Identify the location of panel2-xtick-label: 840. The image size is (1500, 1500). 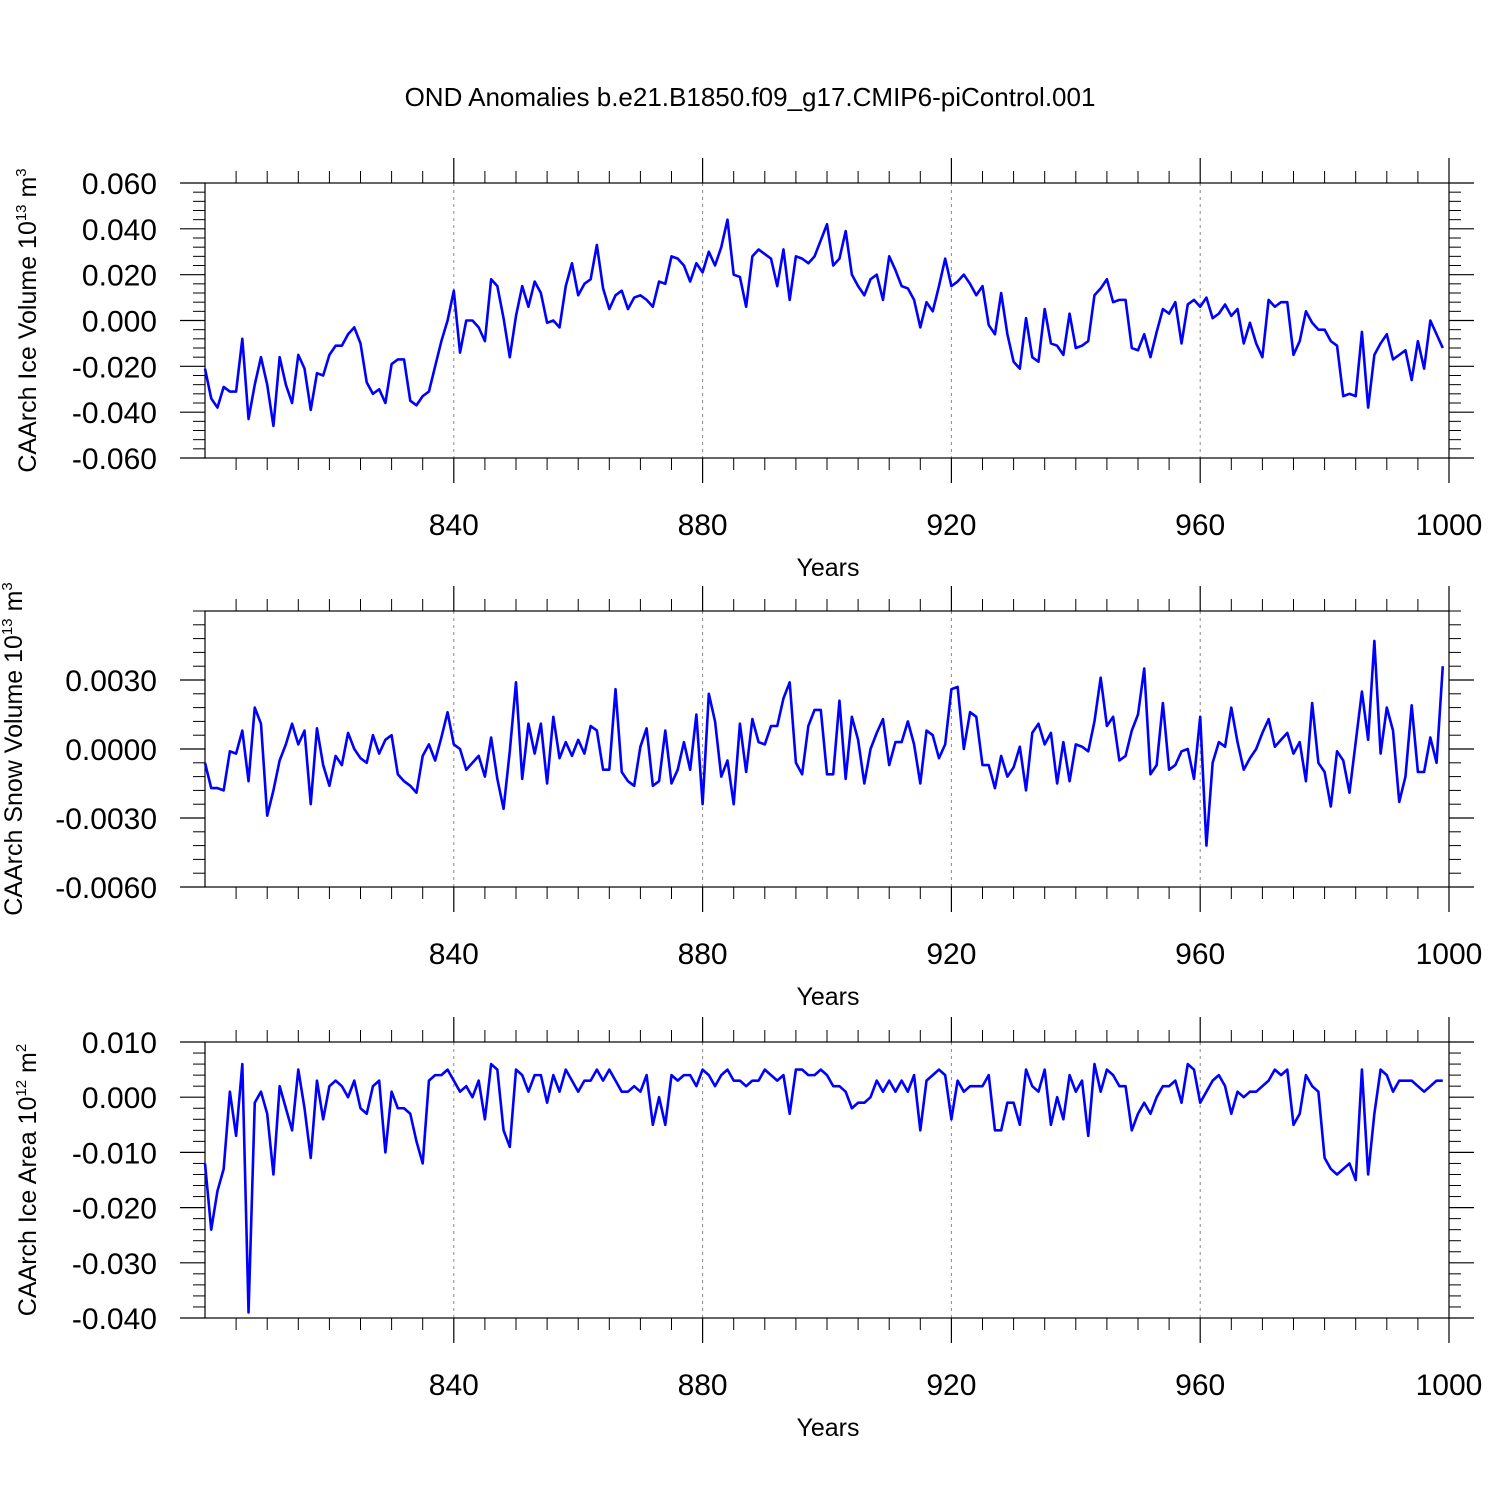
(454, 954).